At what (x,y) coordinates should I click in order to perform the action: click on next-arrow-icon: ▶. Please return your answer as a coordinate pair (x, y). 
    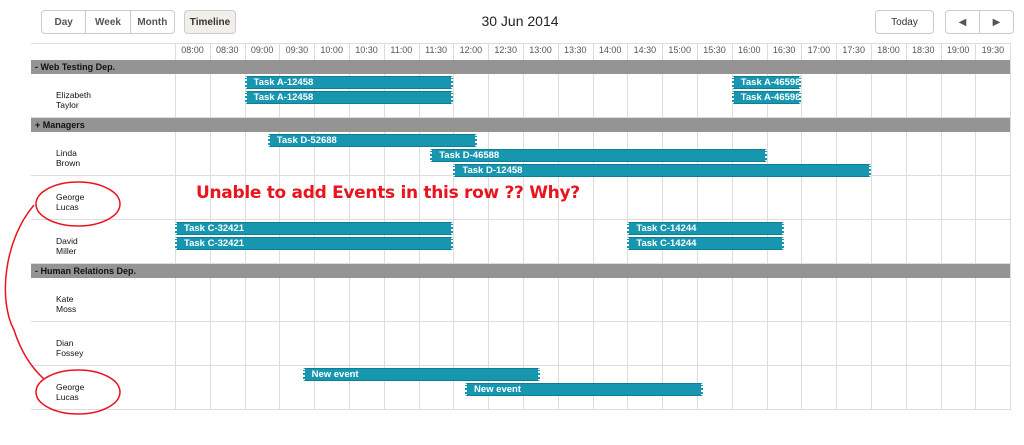
    Looking at the image, I should click on (996, 22).